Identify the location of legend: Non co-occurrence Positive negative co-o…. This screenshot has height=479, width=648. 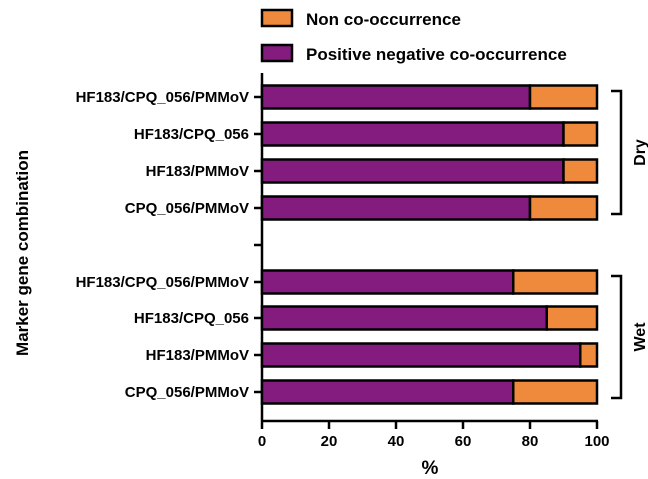
(413, 36).